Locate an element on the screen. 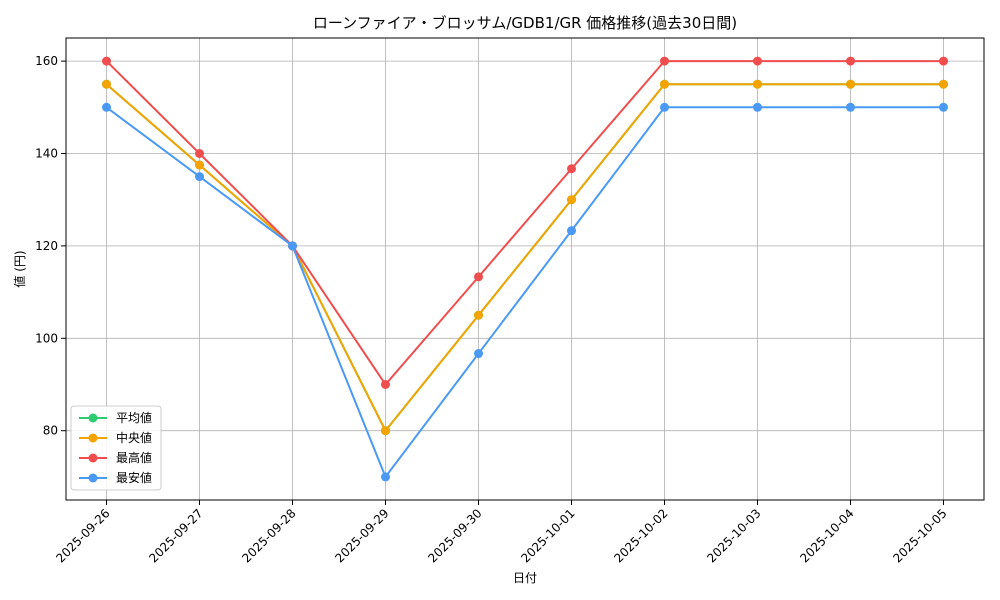 The height and width of the screenshot is (600, 1000). x-tick-label: 2025-10-02 is located at coordinates (640, 535).